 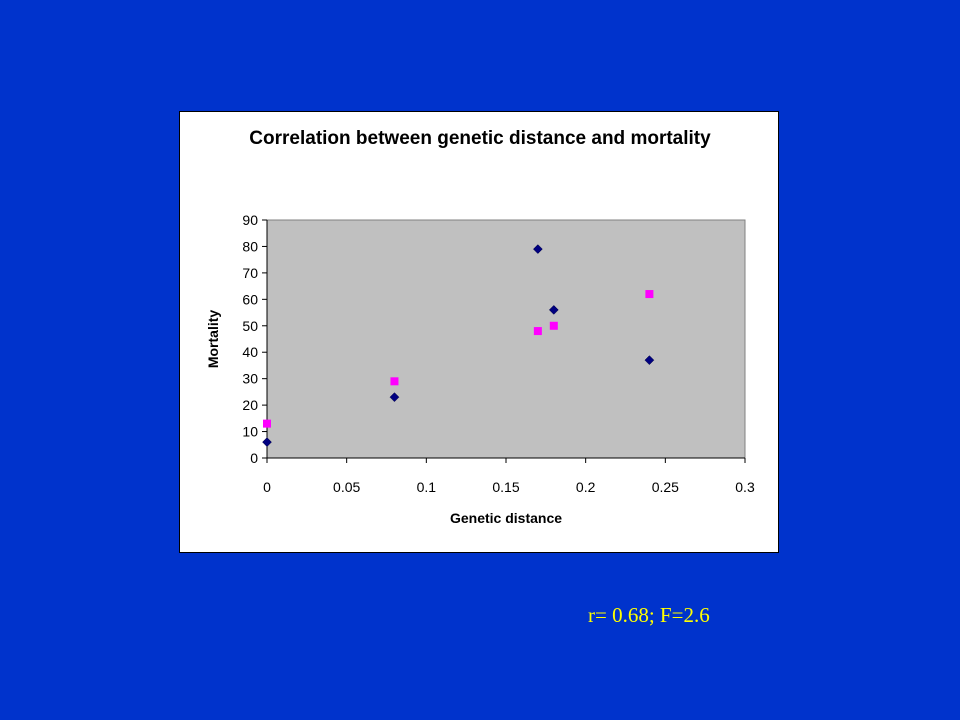 What do you see at coordinates (505, 487) in the screenshot?
I see `x-tick-label: 0.15` at bounding box center [505, 487].